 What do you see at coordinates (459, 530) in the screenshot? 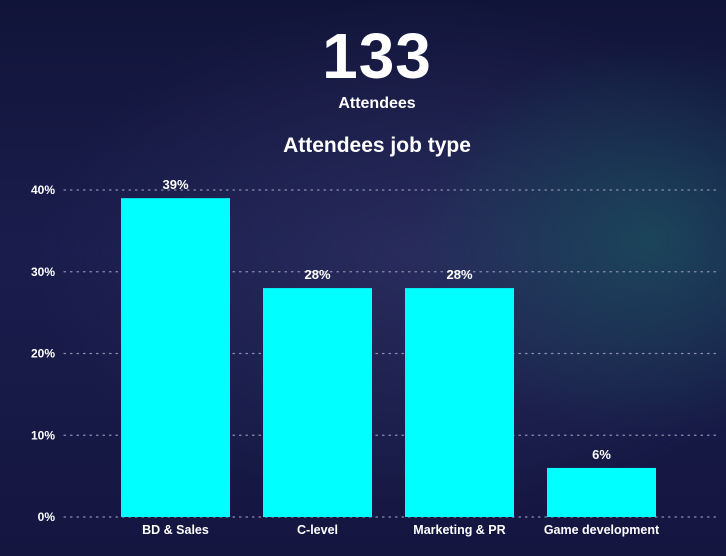
I see `category-label: Marketing & PR` at bounding box center [459, 530].